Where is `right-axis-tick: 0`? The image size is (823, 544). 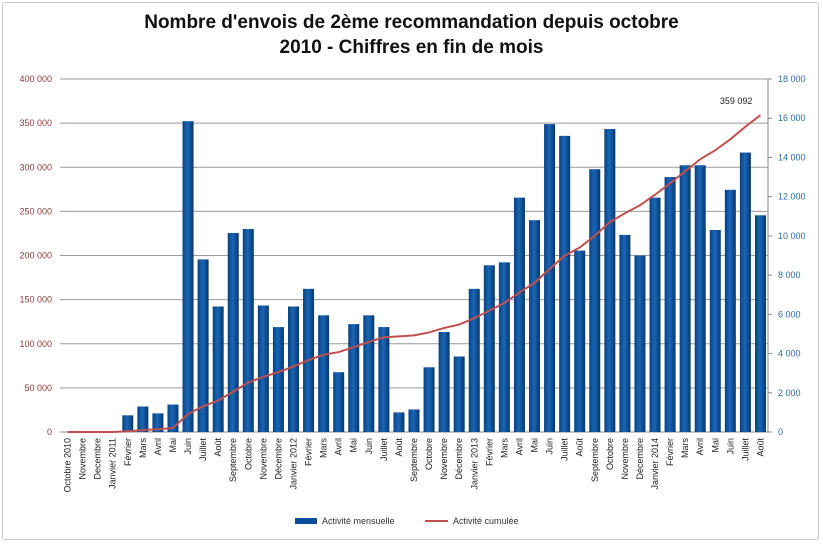 right-axis-tick: 0 is located at coordinates (780, 432).